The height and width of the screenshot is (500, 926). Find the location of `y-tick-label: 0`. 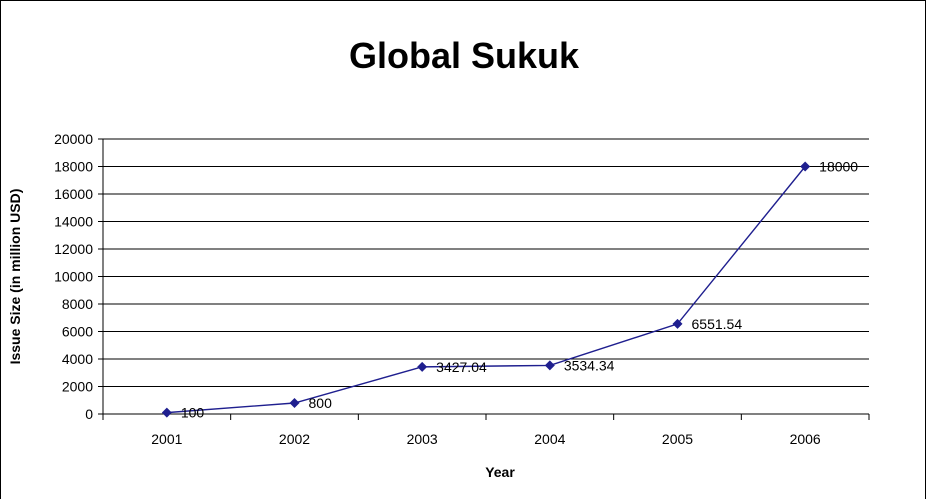

y-tick-label: 0 is located at coordinates (89, 414).